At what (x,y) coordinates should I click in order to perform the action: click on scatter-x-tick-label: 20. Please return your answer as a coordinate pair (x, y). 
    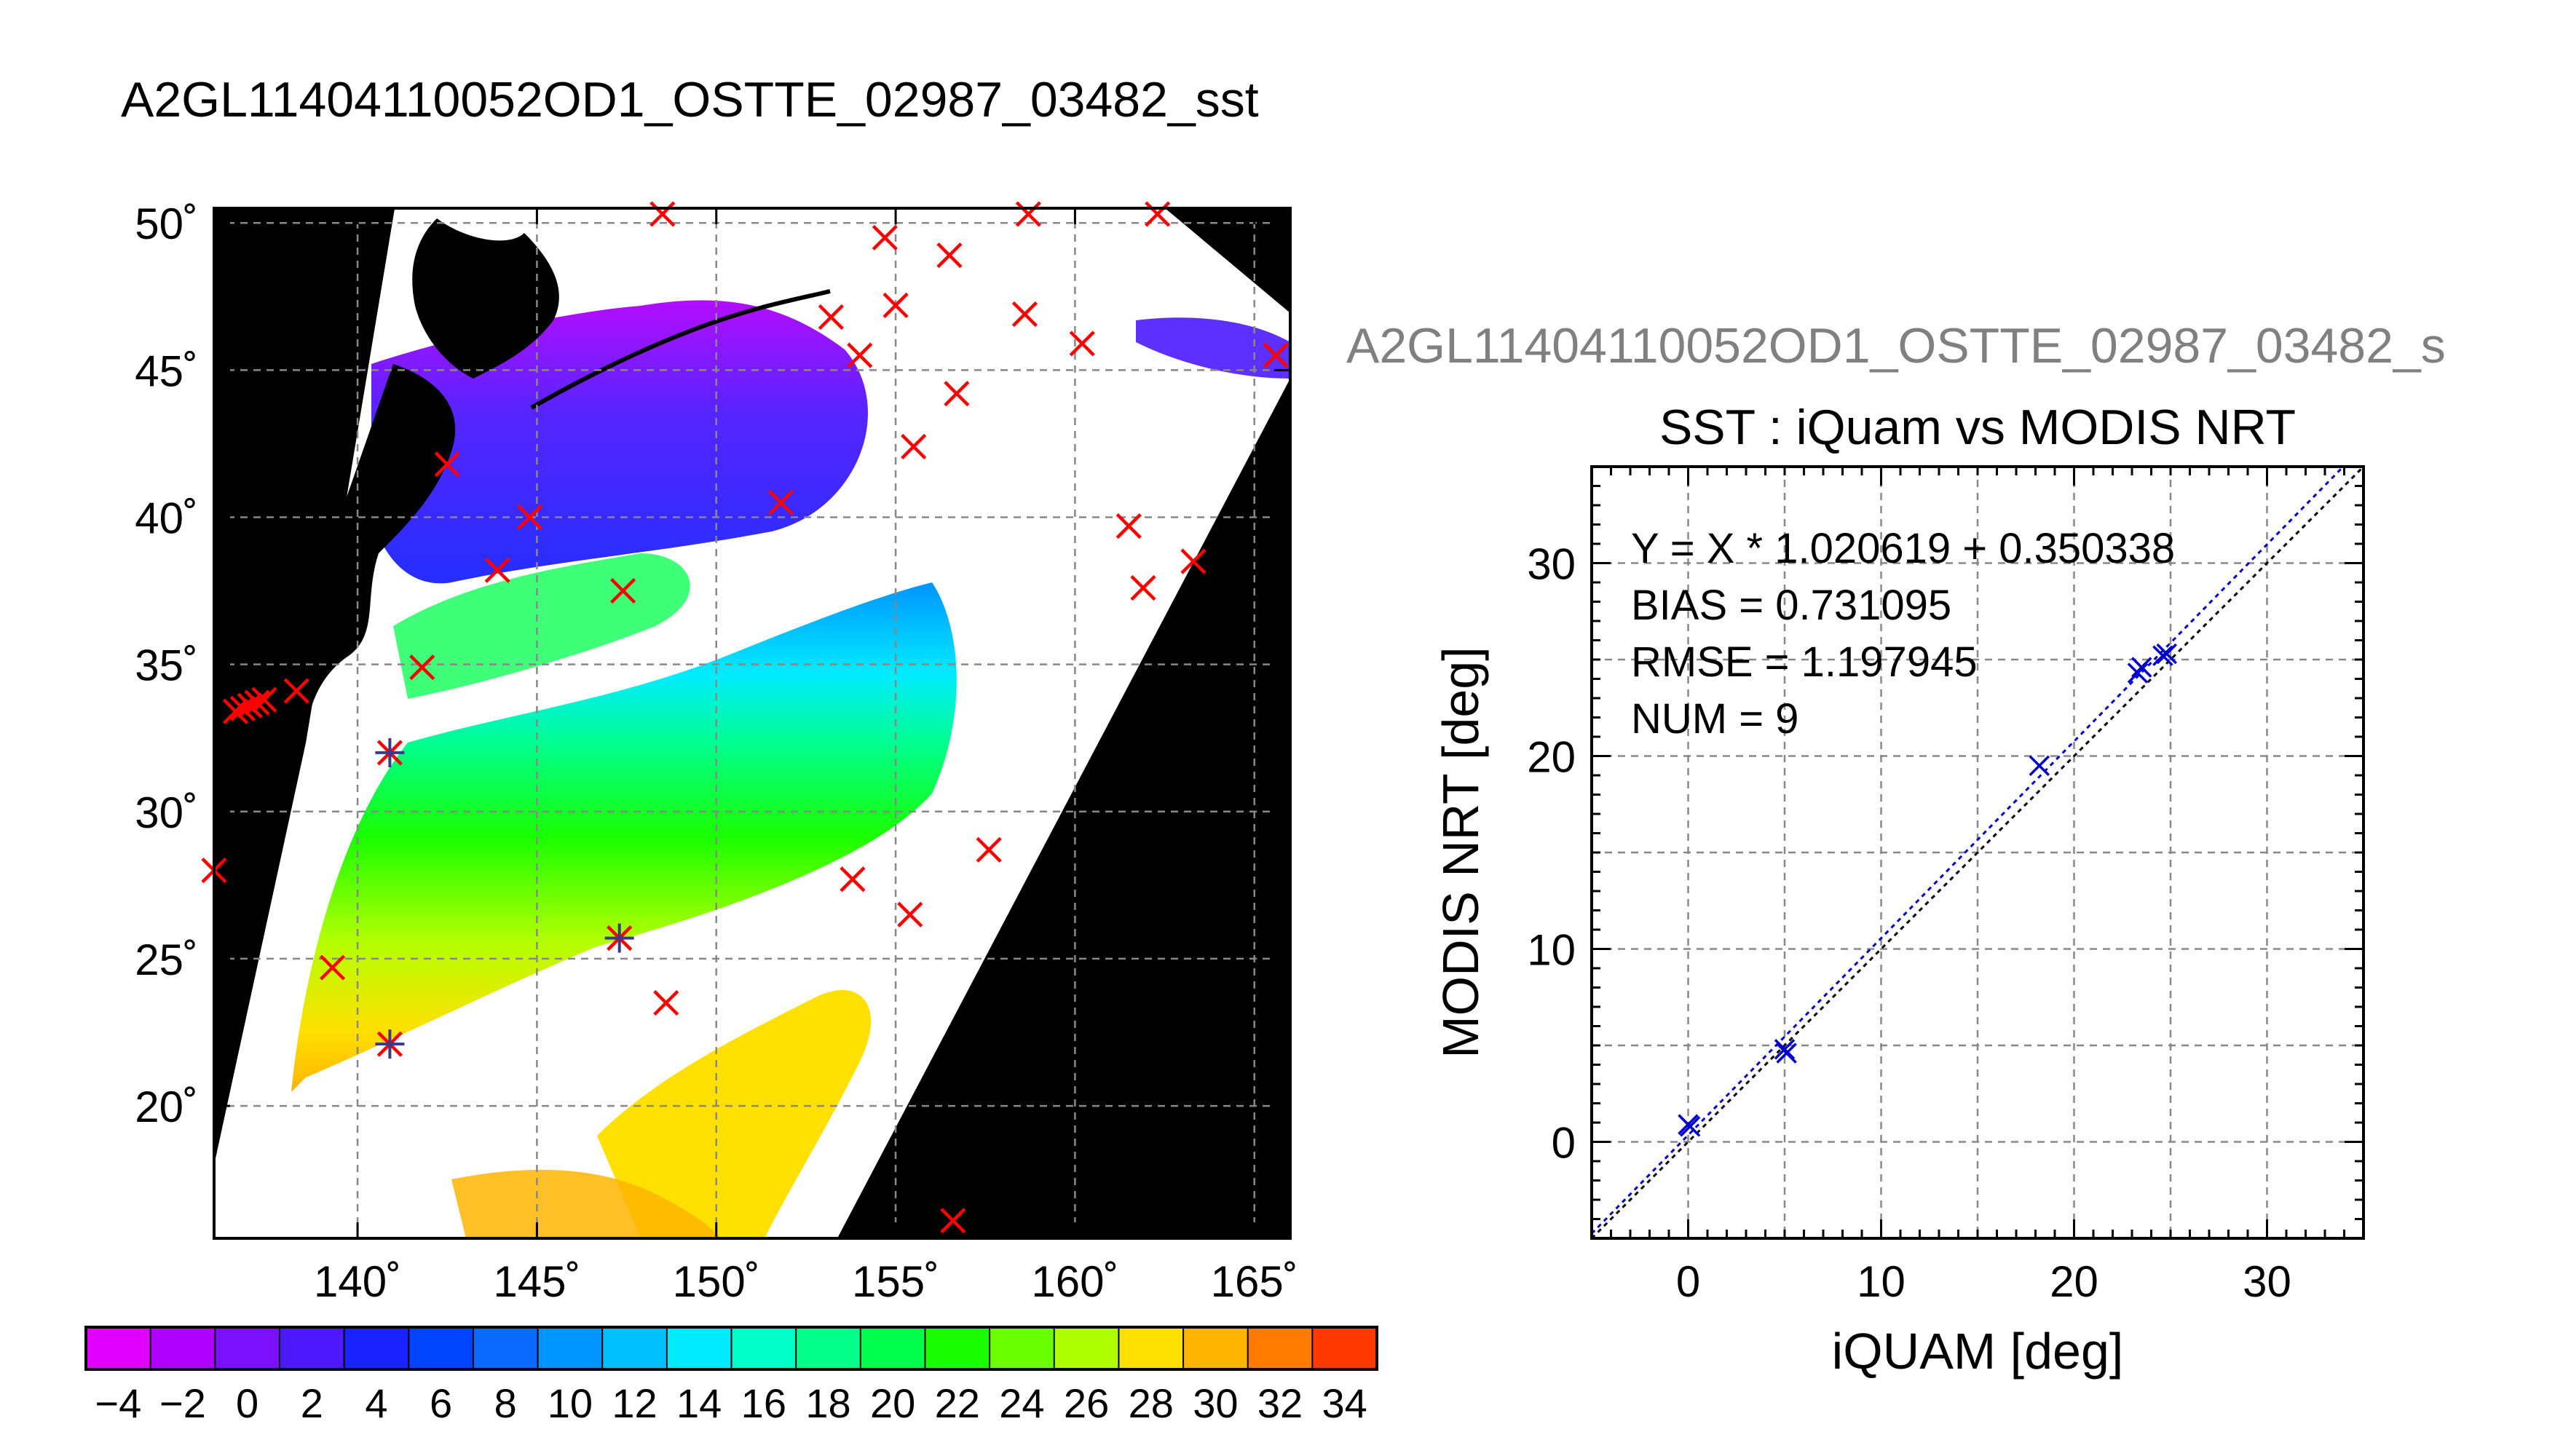
    Looking at the image, I should click on (2074, 1281).